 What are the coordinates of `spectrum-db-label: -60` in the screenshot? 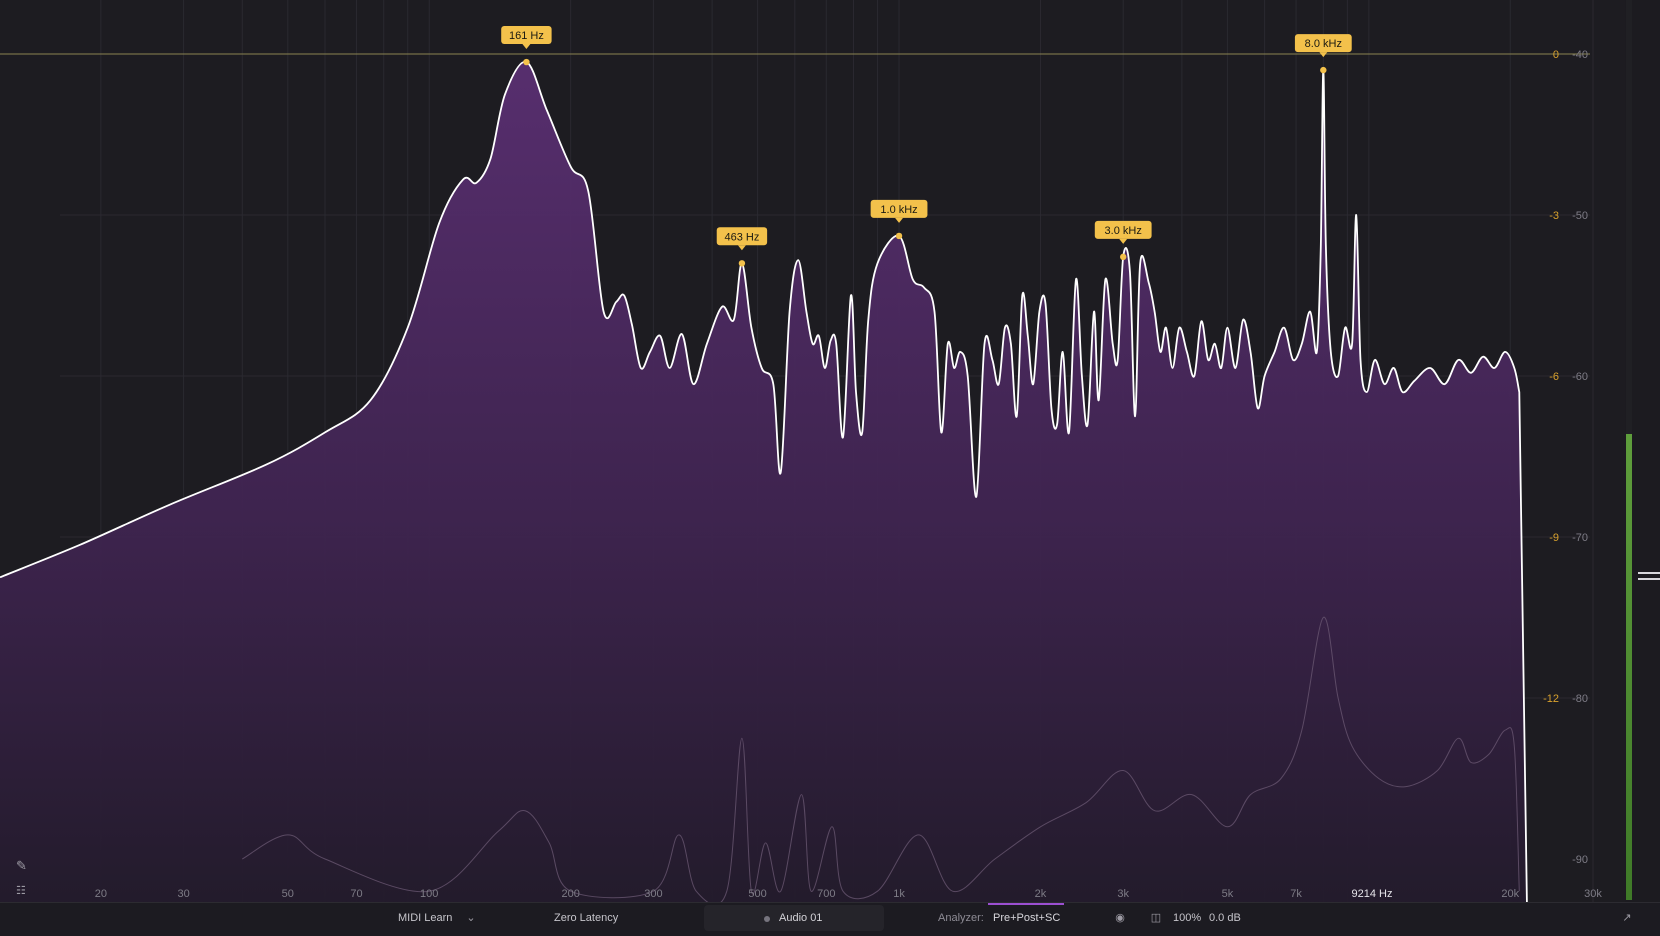 It's located at (1580, 377).